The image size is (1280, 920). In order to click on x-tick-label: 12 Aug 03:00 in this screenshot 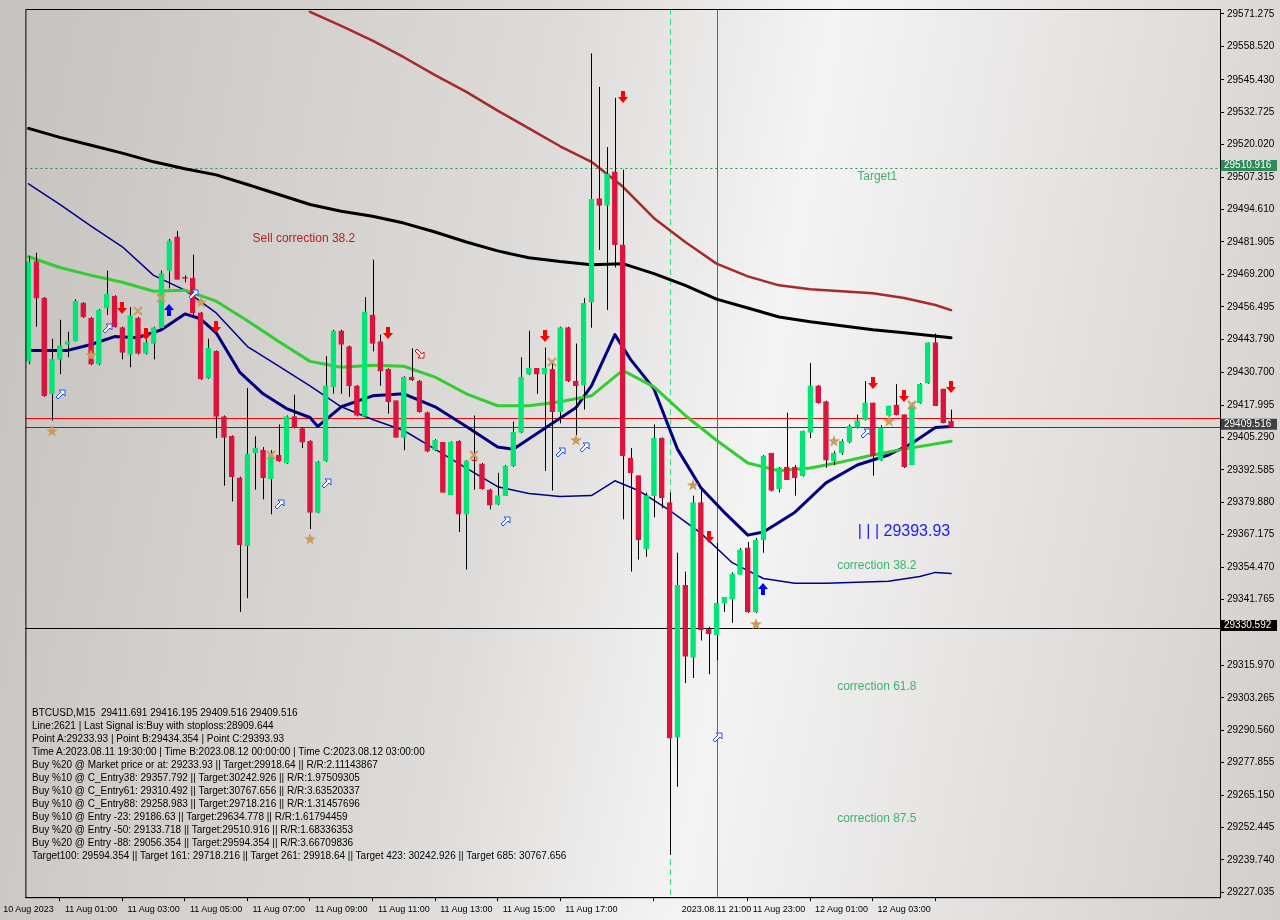, I will do `click(904, 909)`.